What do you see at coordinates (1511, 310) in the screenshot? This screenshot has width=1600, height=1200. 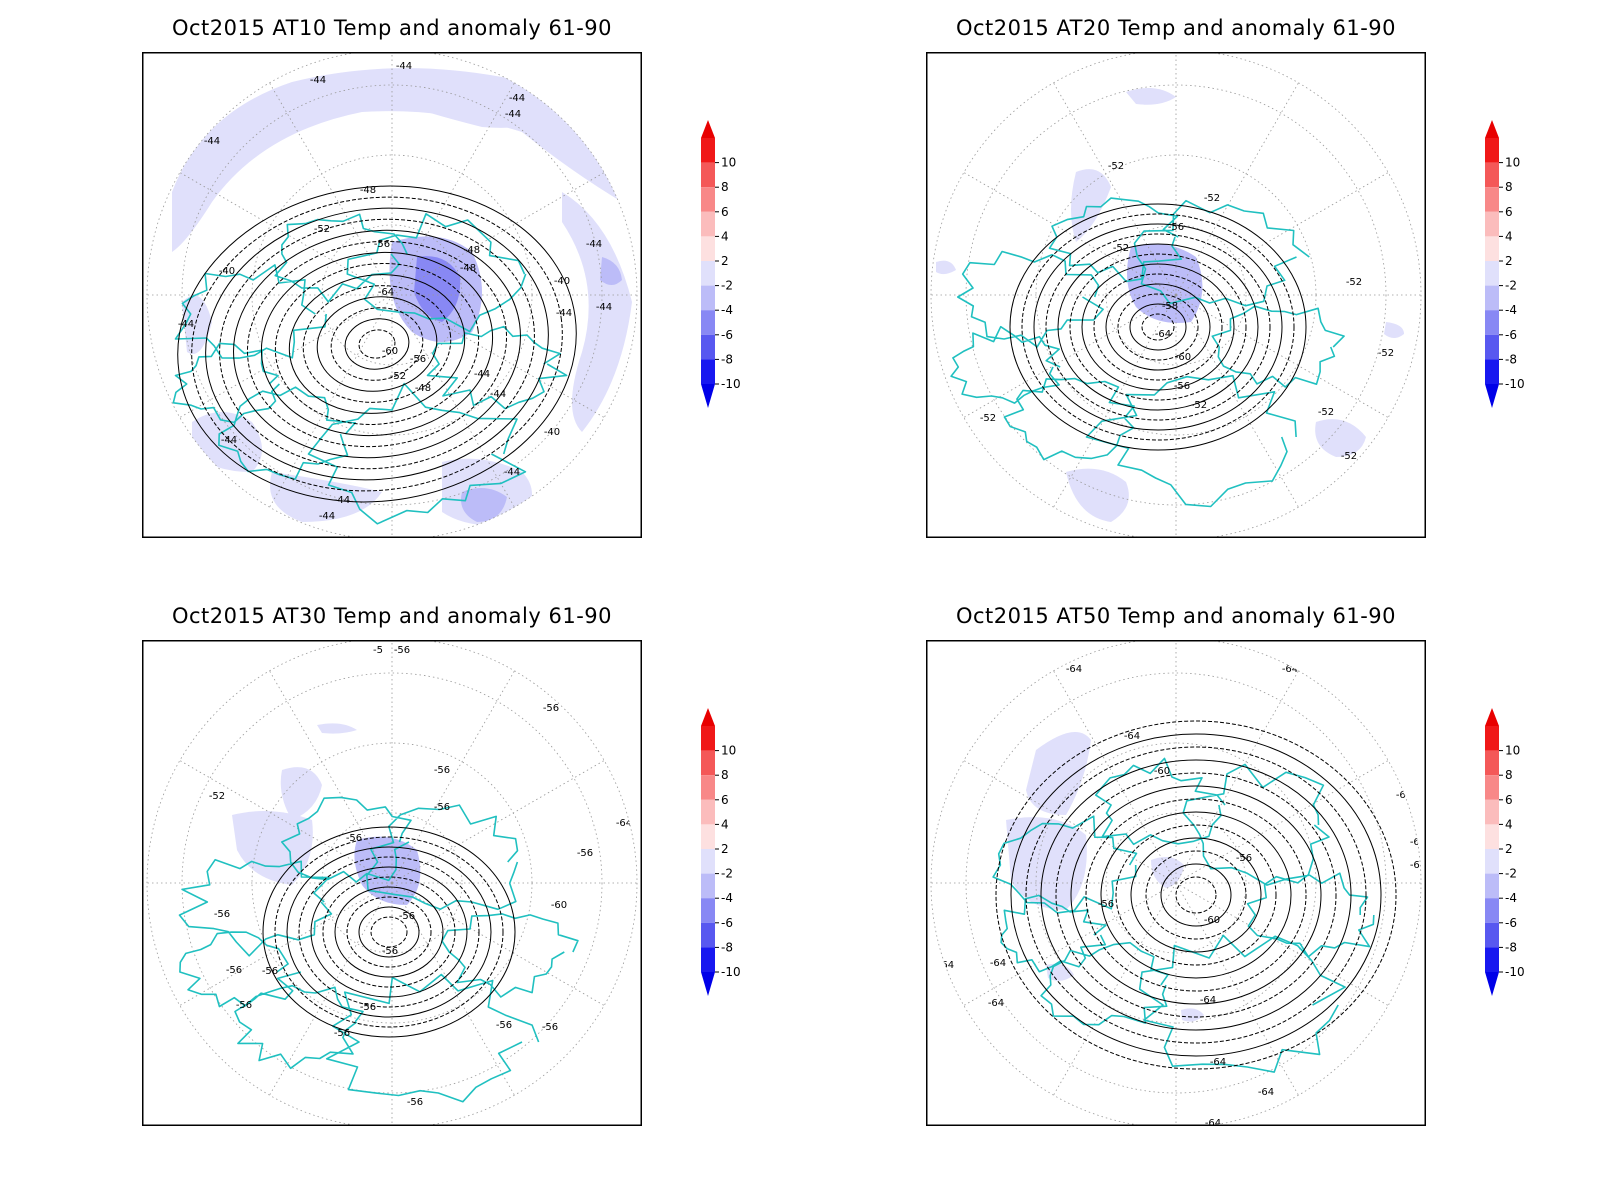 I see `colorbar-label: -4` at bounding box center [1511, 310].